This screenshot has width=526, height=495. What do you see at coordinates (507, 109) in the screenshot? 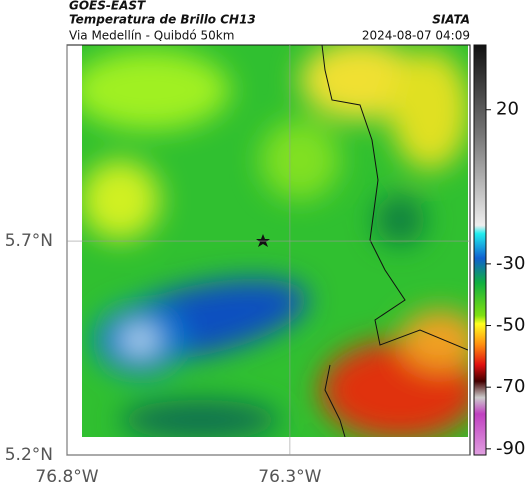
I see `colorbar-tick-label: 20` at bounding box center [507, 109].